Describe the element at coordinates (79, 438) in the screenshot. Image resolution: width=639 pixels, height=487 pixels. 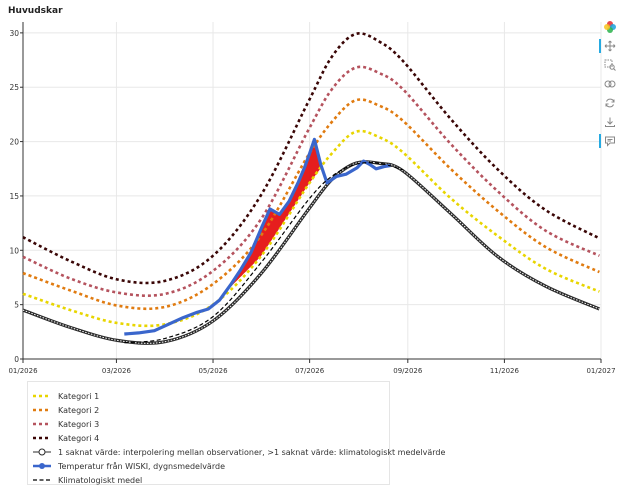
I see `legend-label: Kategori 4` at that location.